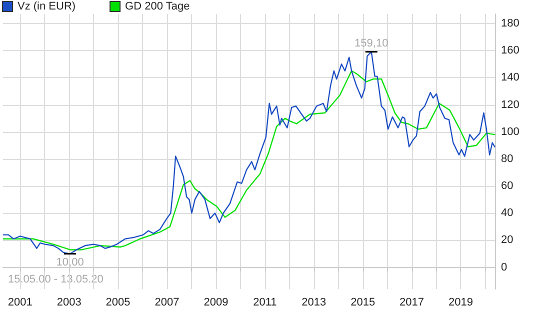 The width and height of the screenshot is (537, 323). Describe the element at coordinates (371, 43) in the screenshot. I see `annotation: 159,10` at that location.